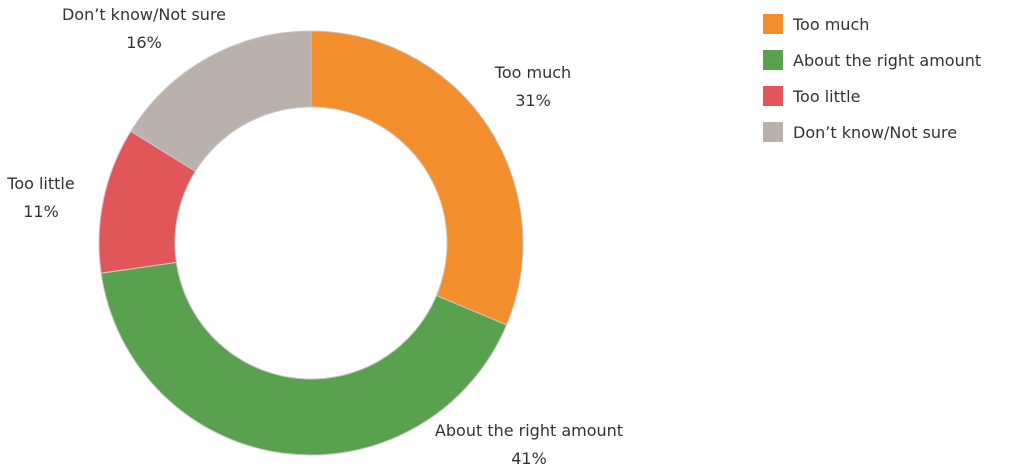 Image resolution: width=1036 pixels, height=475 pixels. What do you see at coordinates (773, 60) in the screenshot?
I see `legend-swatch-about-the-right-amount` at bounding box center [773, 60].